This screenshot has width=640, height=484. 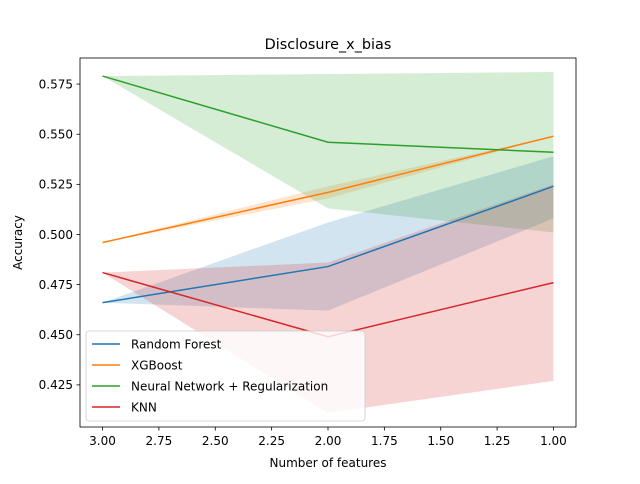 I want to click on x-tick-label: 1.00, so click(x=553, y=441).